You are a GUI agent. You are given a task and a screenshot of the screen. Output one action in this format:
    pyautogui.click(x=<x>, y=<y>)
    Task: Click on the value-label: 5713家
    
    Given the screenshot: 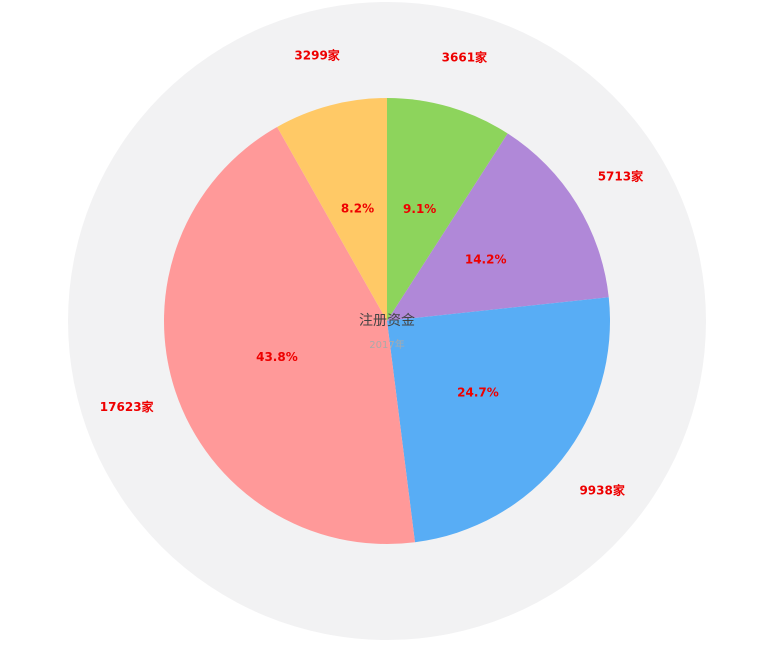 What is the action you would take?
    pyautogui.click(x=621, y=175)
    